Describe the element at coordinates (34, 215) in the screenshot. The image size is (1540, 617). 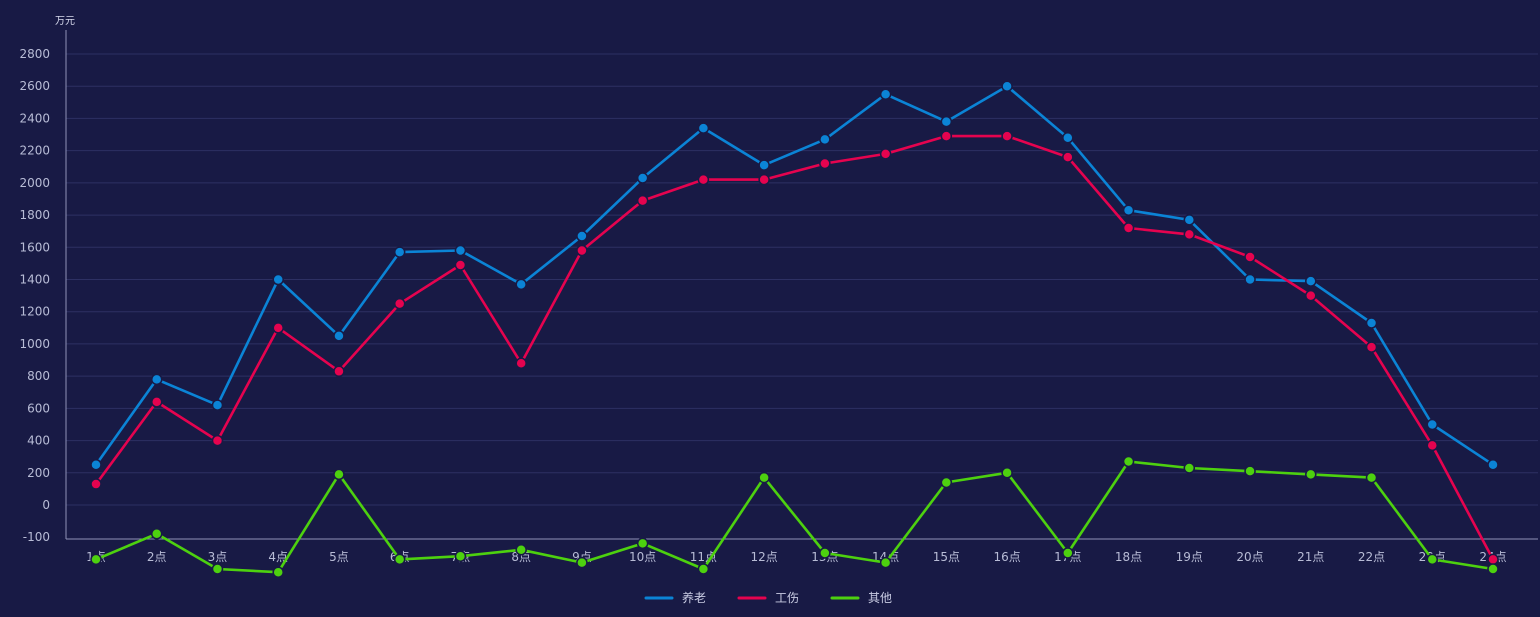
I see `y-tick-label: 1800` at that location.